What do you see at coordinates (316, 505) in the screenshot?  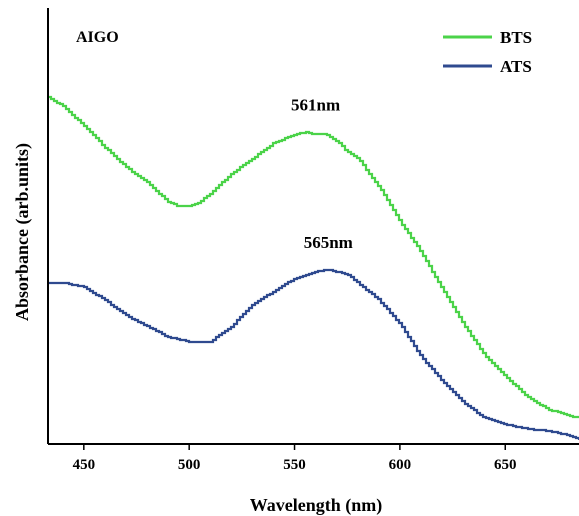 I see `x-axis-title: Wavelength (nm)` at bounding box center [316, 505].